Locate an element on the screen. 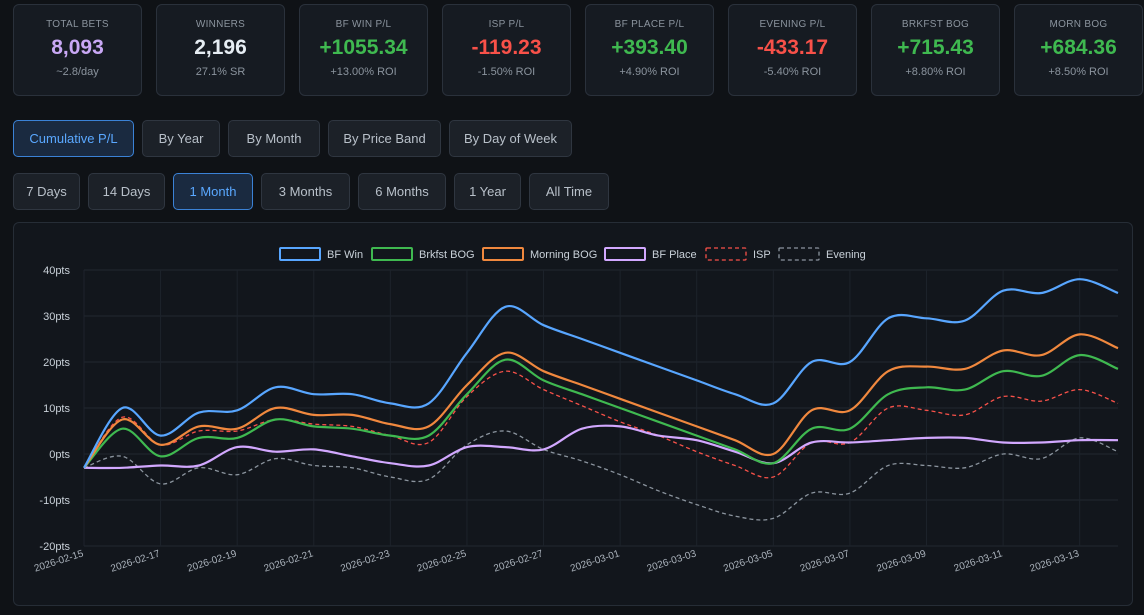  stat-subtext: +8.80% ROI is located at coordinates (935, 72).